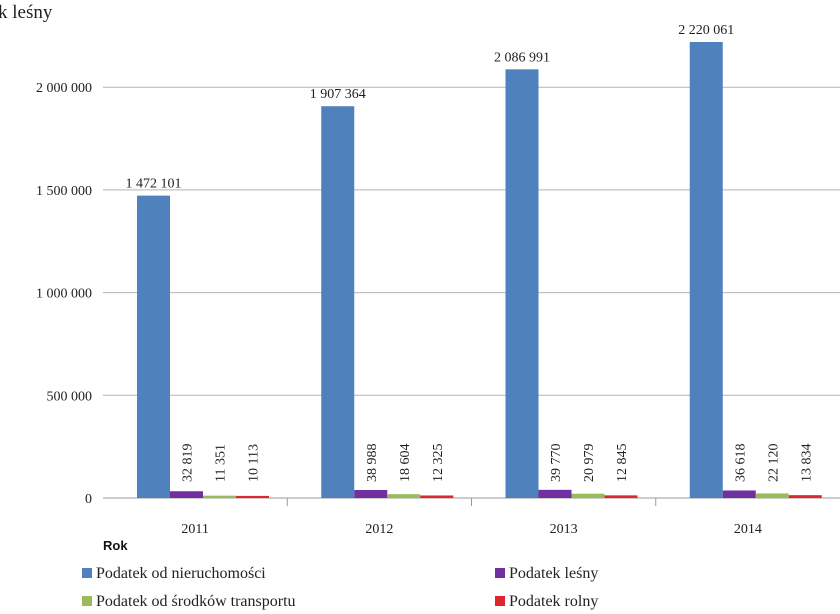  Describe the element at coordinates (181, 573) in the screenshot. I see `legend-label: Podatek od nieruchomości` at that location.